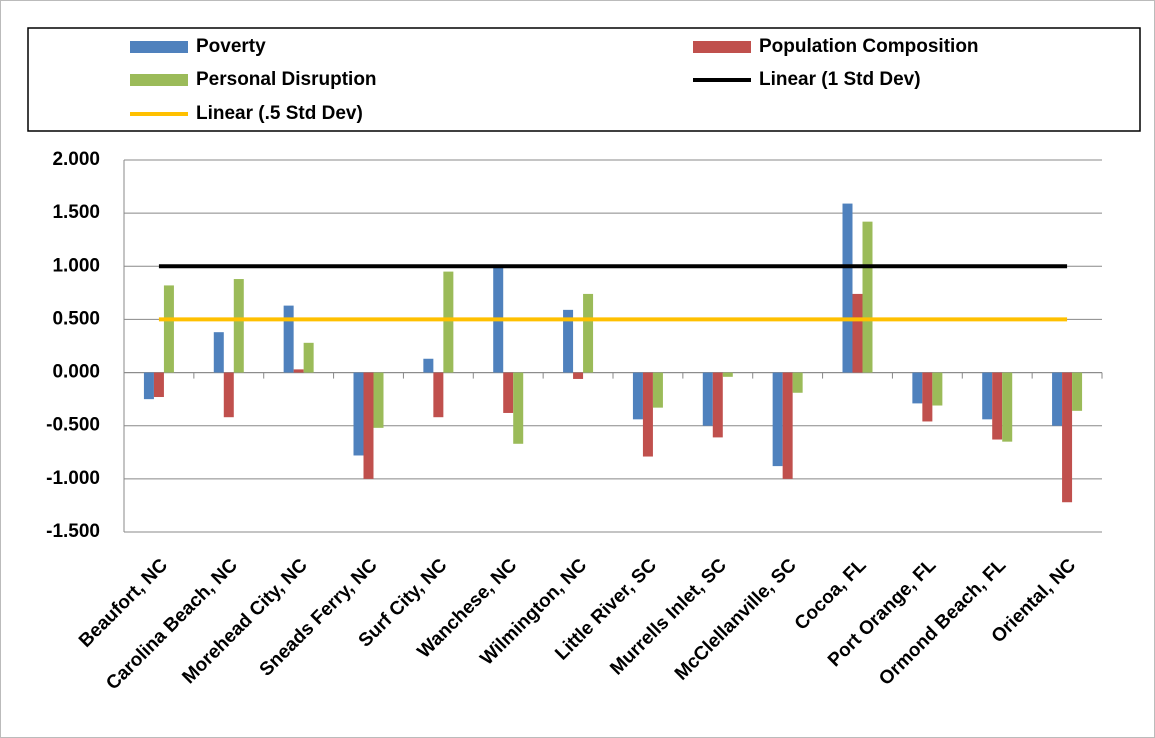  Describe the element at coordinates (76, 159) in the screenshot. I see `y-tick-label: 2.000` at that location.